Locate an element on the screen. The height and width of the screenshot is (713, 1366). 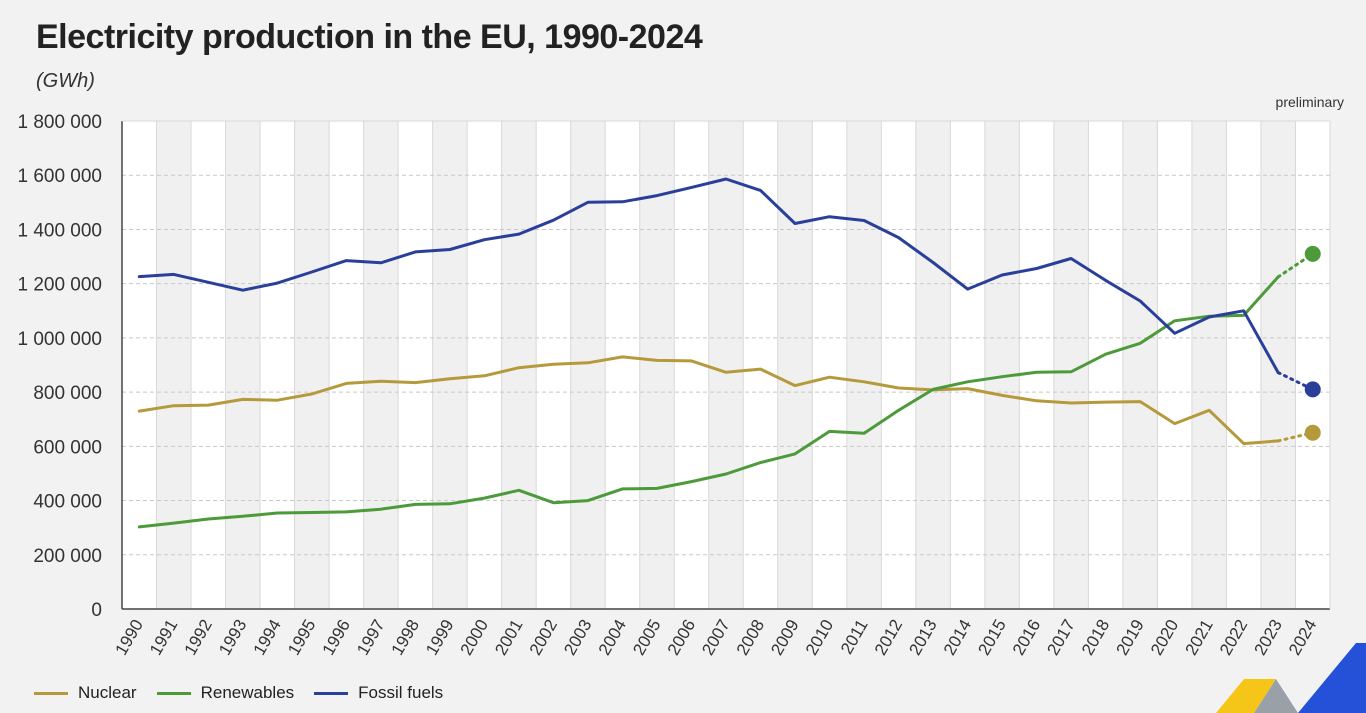
legend-label-nuclear: Nuclear is located at coordinates (107, 692).